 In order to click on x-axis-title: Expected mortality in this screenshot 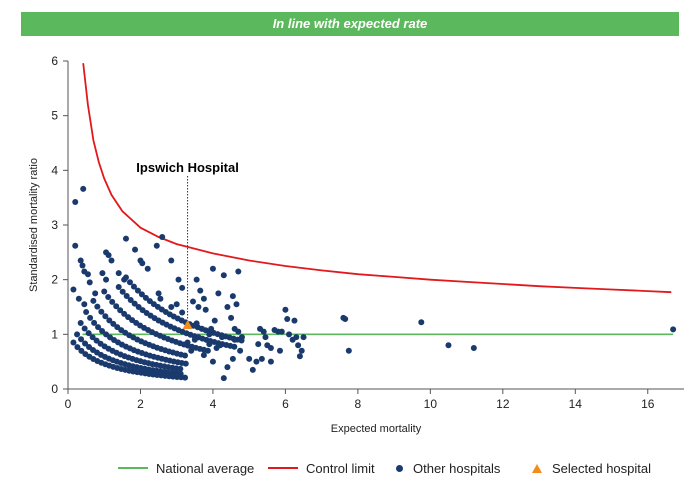, I will do `click(376, 429)`.